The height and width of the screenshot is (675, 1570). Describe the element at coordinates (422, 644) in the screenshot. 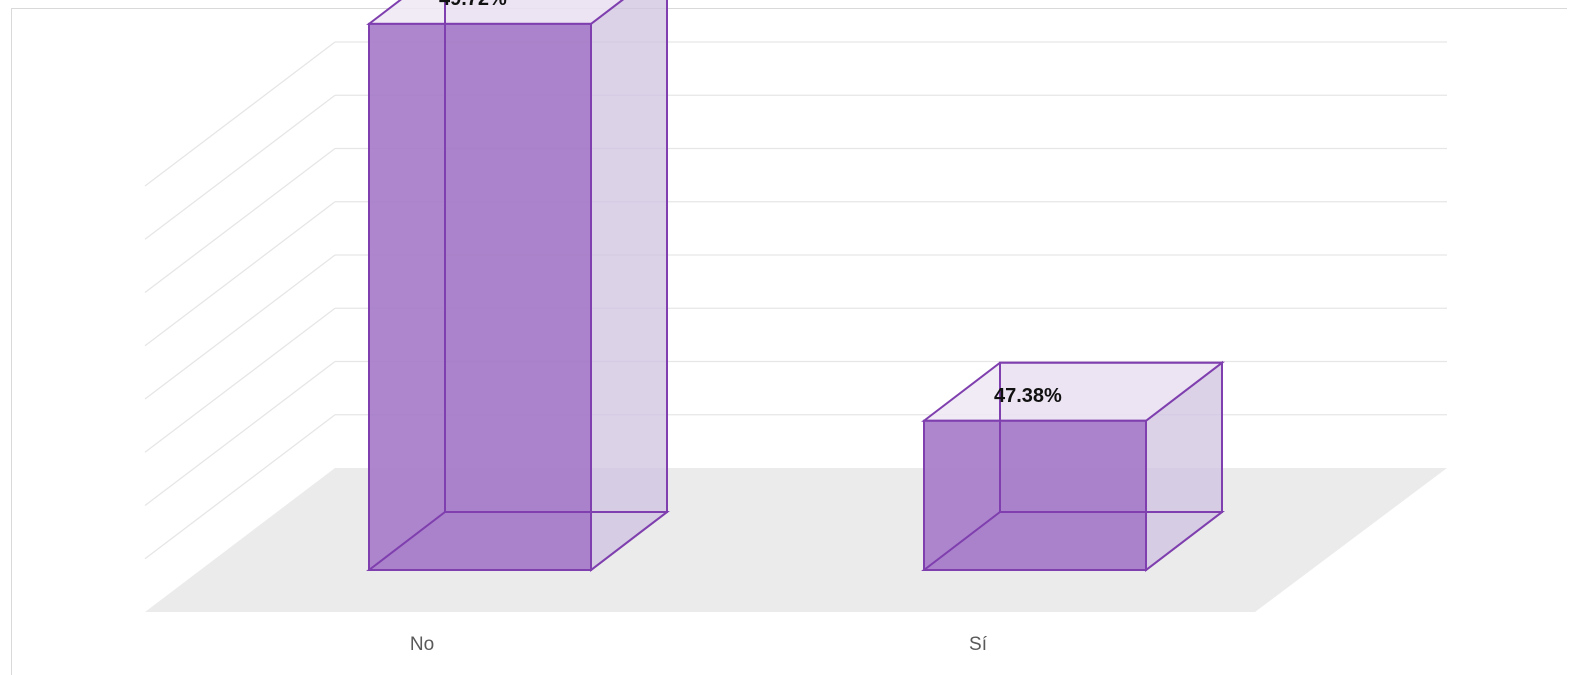

I see `x-tick-label: No` at that location.